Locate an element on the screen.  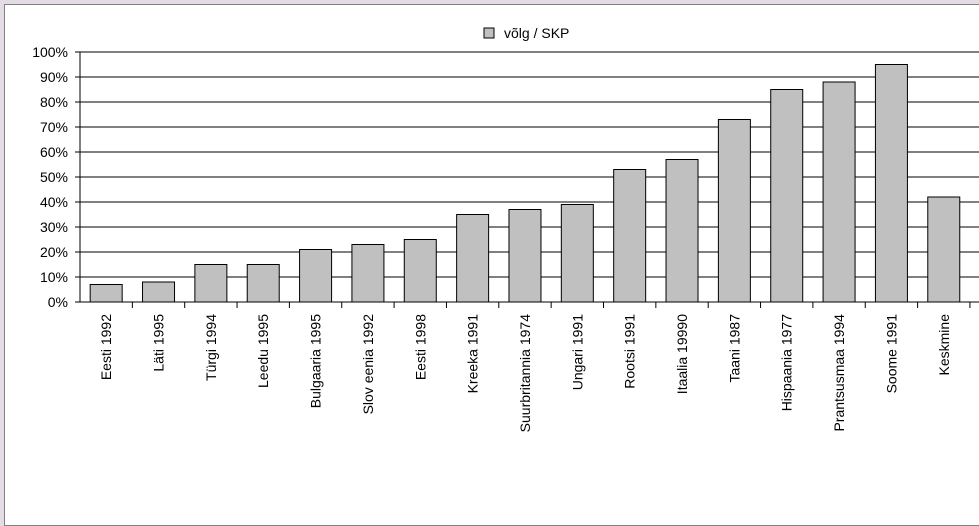
x-tick-label: Läti 1995 is located at coordinates (159, 343).